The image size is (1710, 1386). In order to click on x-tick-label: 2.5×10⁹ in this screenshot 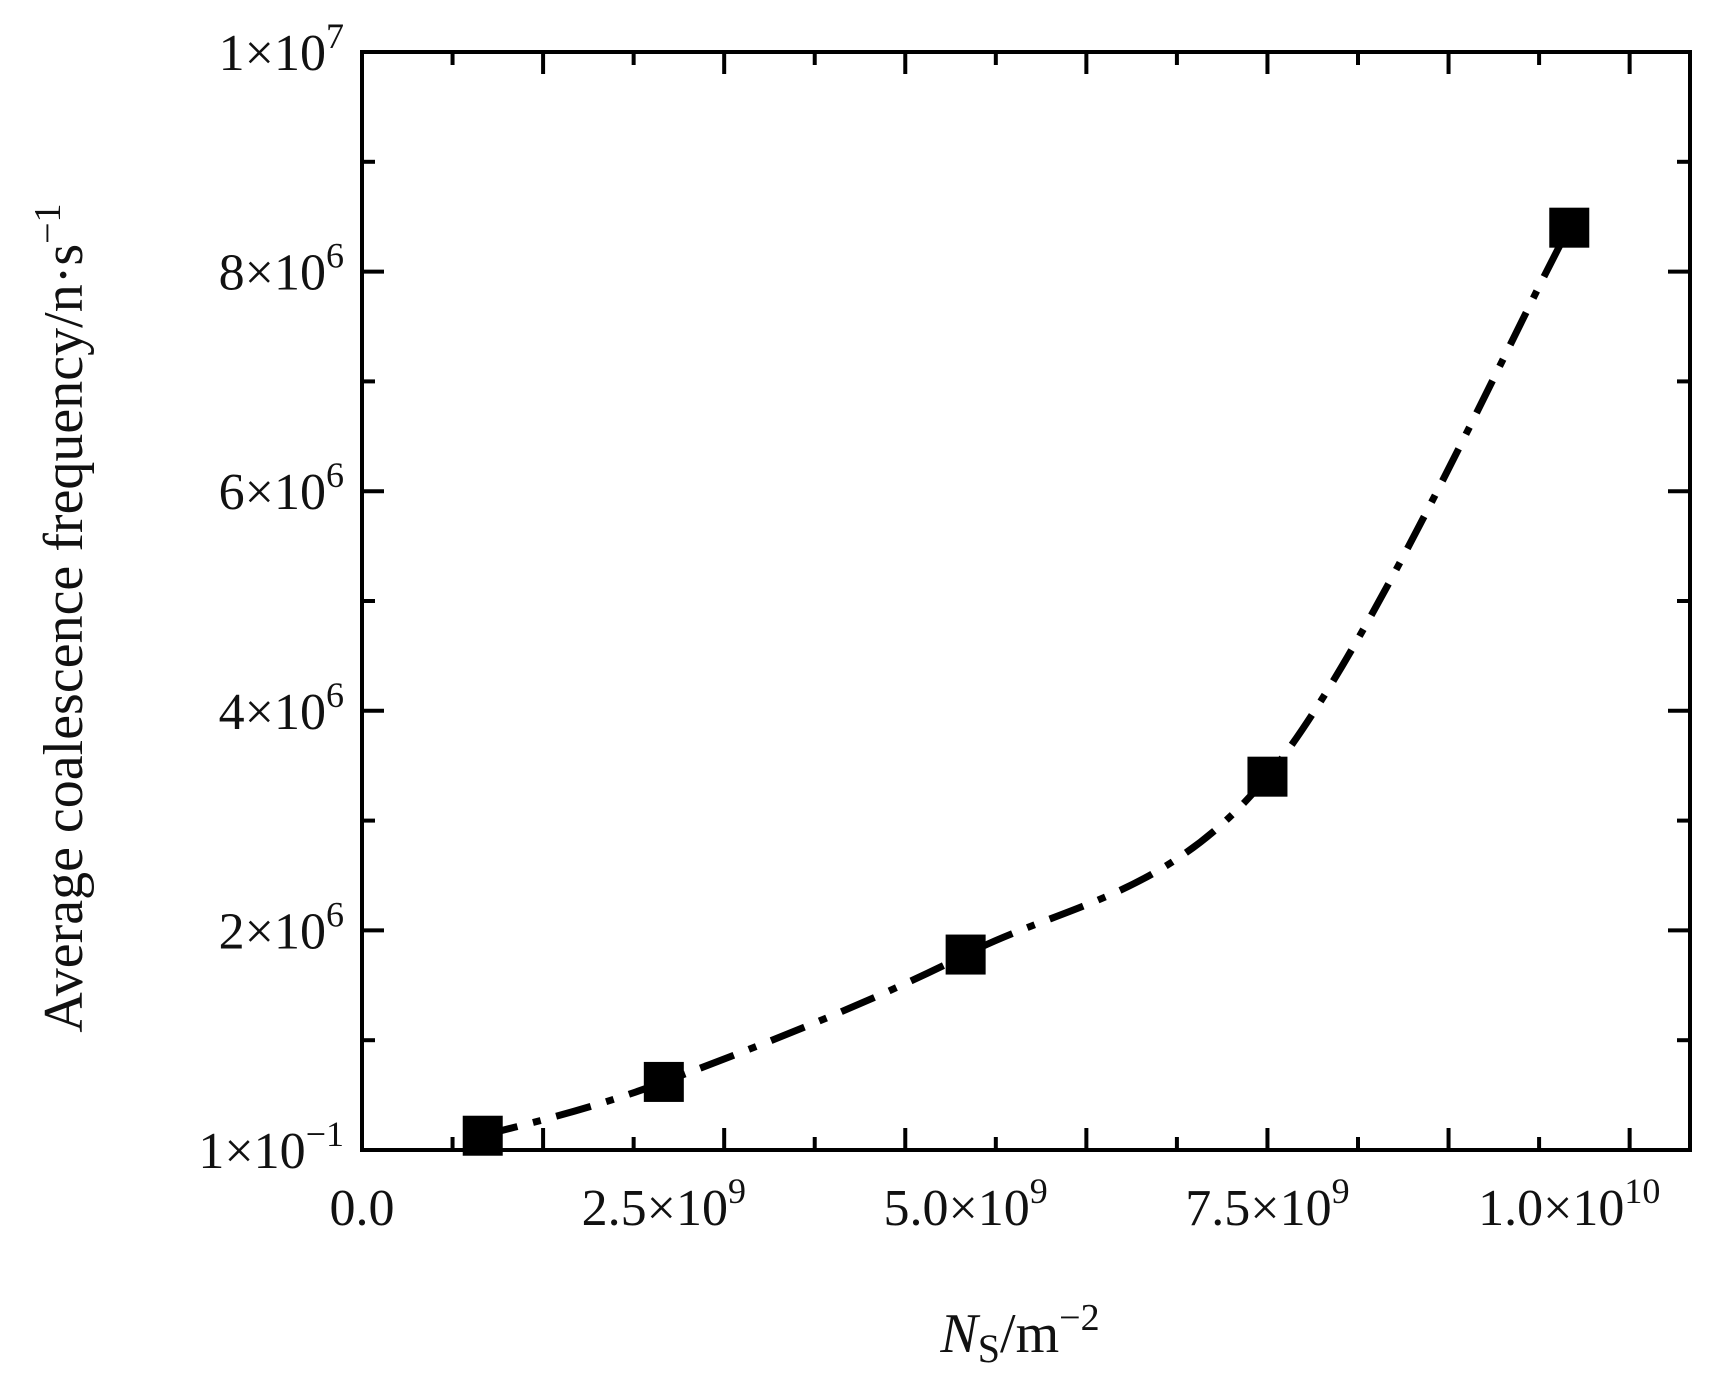, I will do `click(664, 1204)`.